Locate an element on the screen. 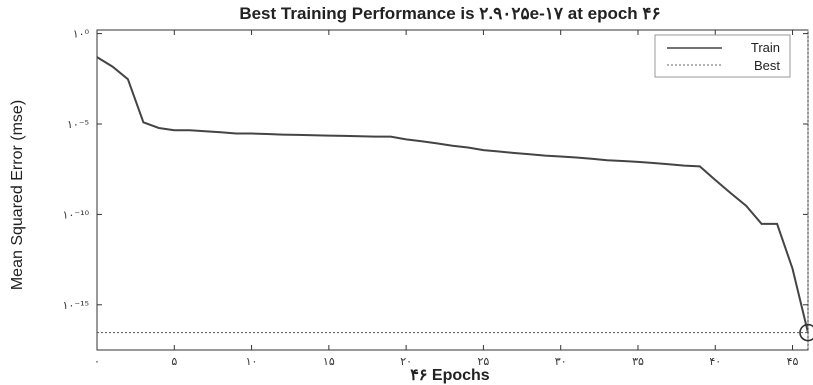 This screenshot has height=385, width=813. legend-train-label: Train is located at coordinates (765, 47).